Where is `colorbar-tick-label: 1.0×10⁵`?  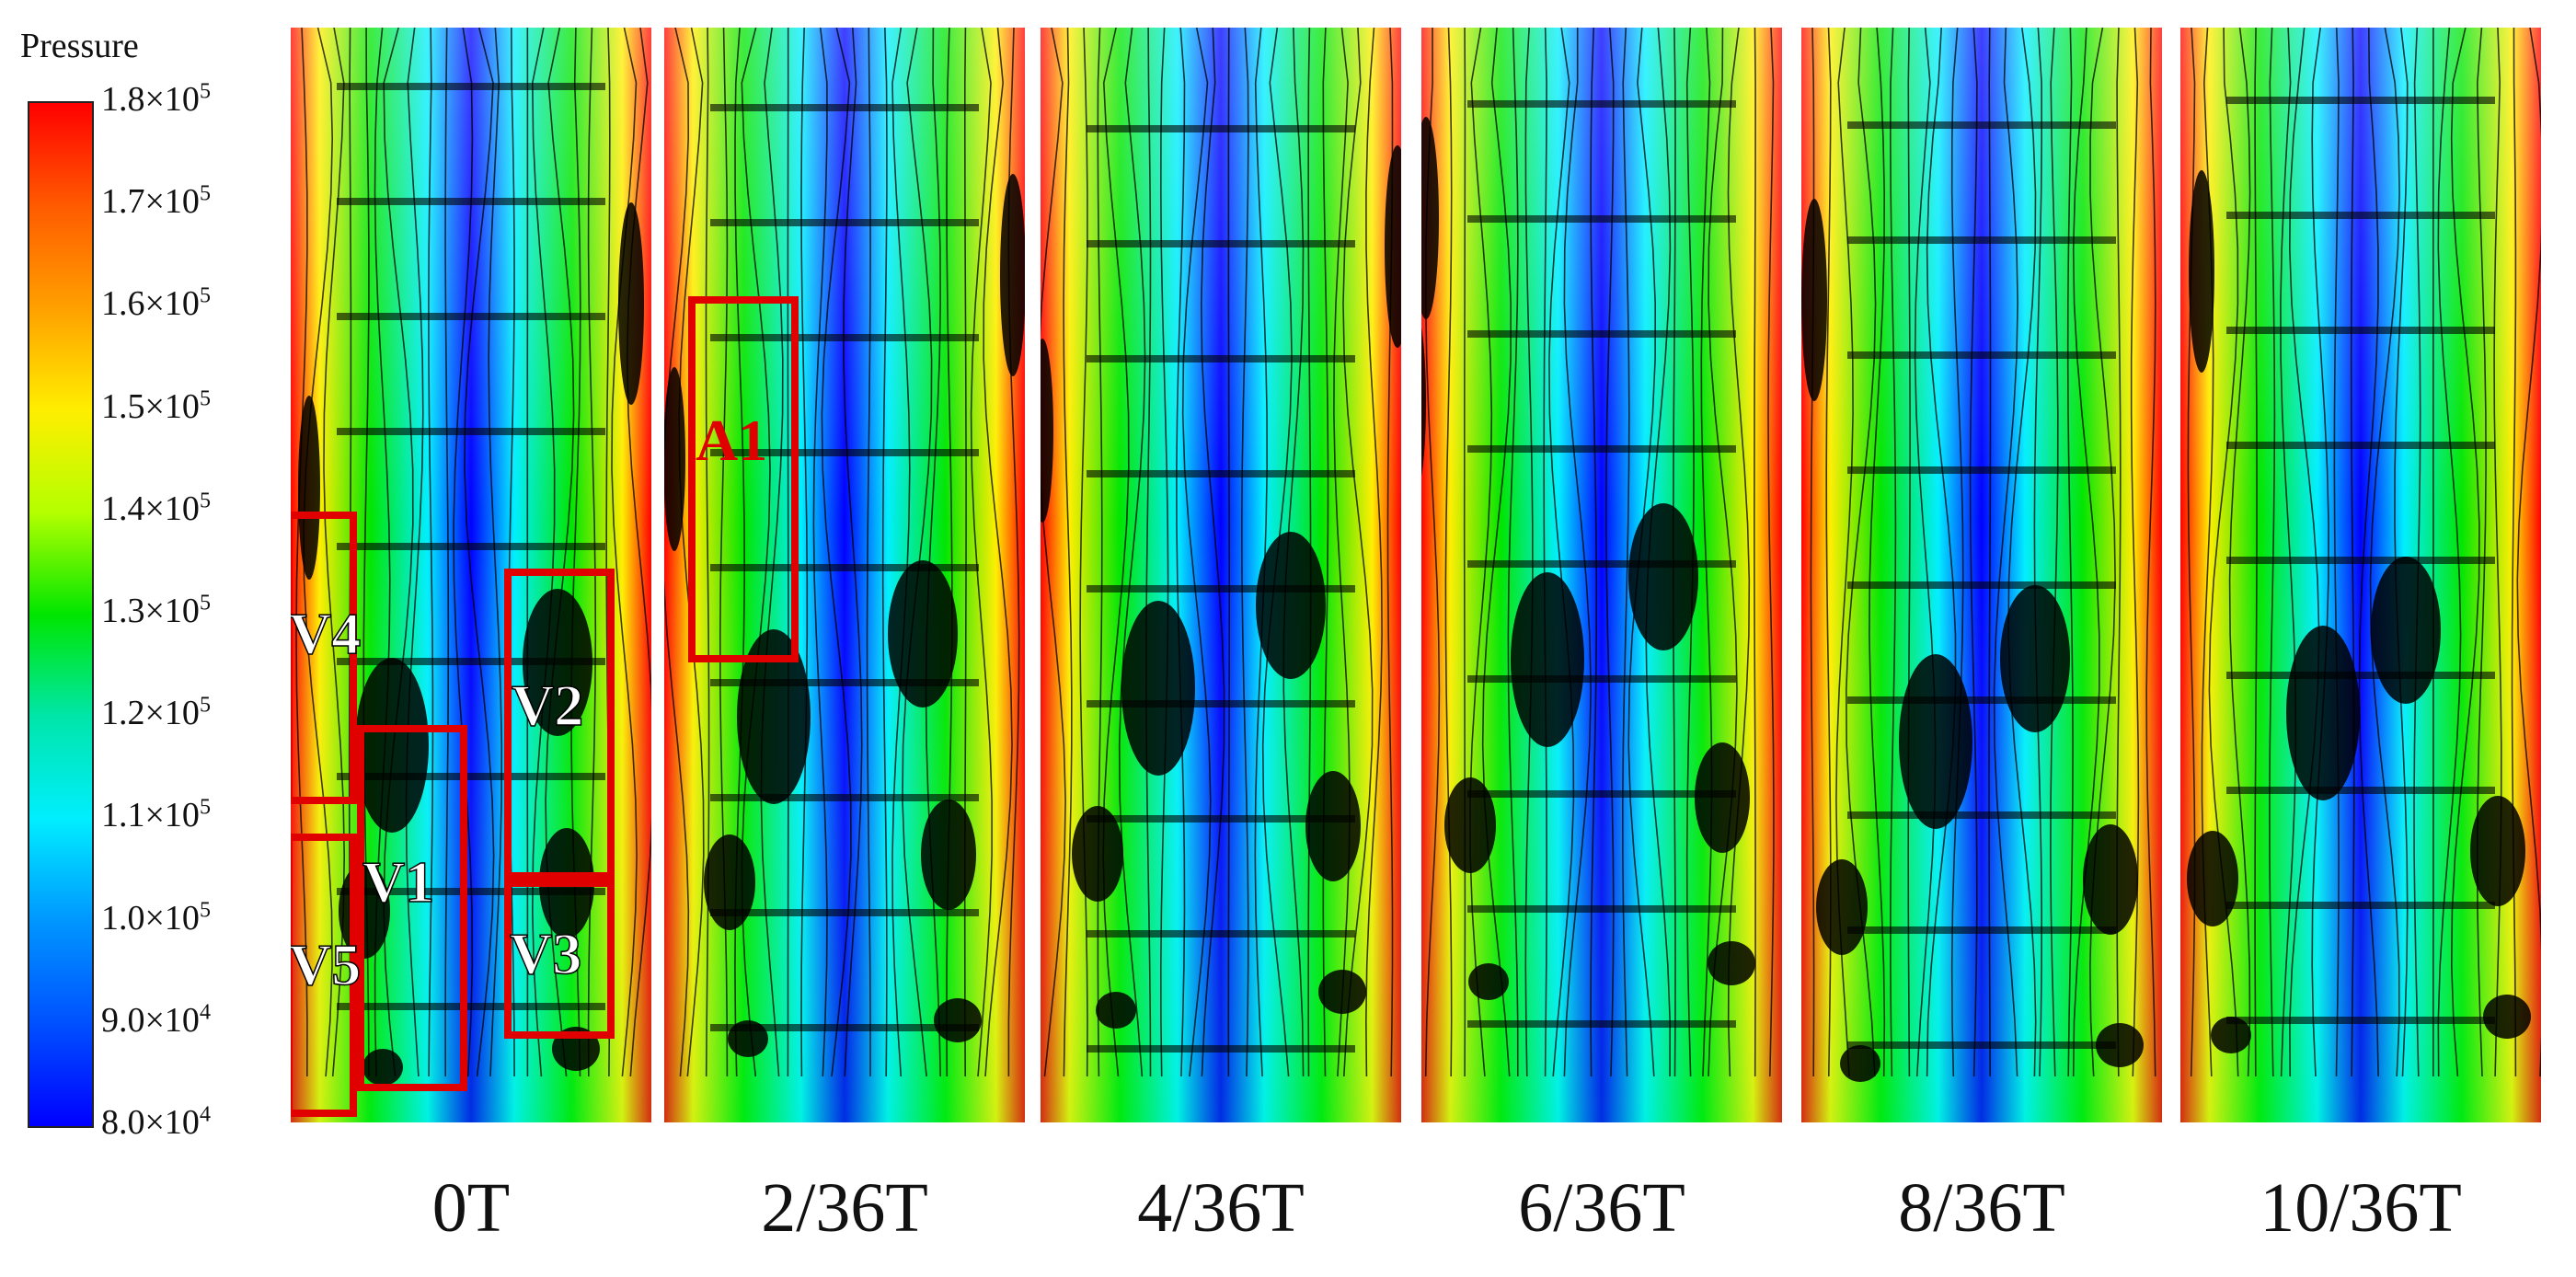
colorbar-tick-label: 1.0×10⁵ is located at coordinates (156, 917).